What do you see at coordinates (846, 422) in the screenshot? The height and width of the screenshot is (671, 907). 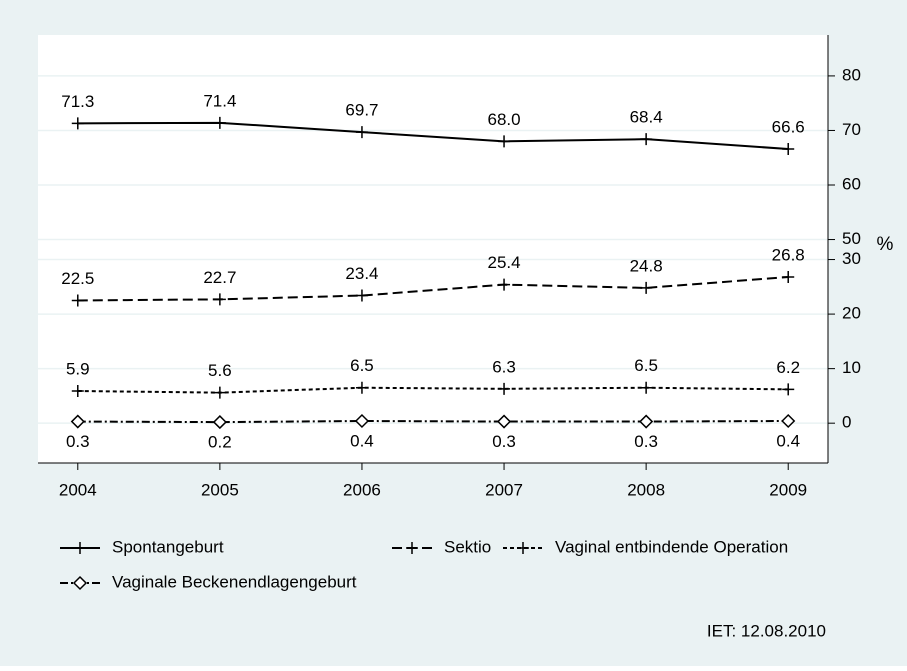 I see `y-tick-label: 0` at bounding box center [846, 422].